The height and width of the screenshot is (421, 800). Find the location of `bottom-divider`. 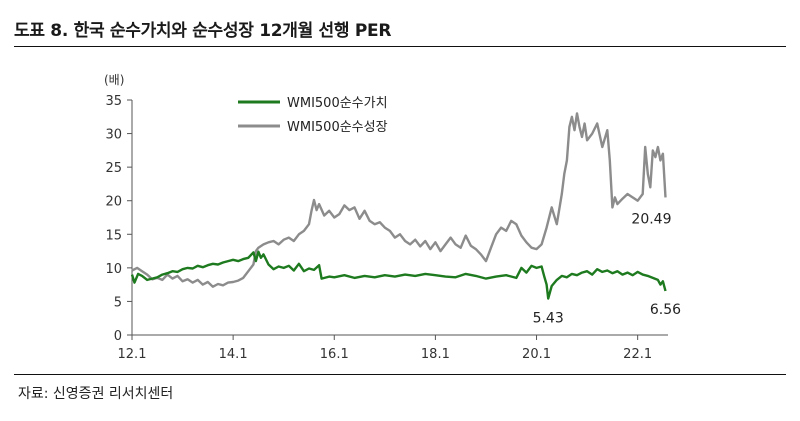

bottom-divider is located at coordinates (400, 374).